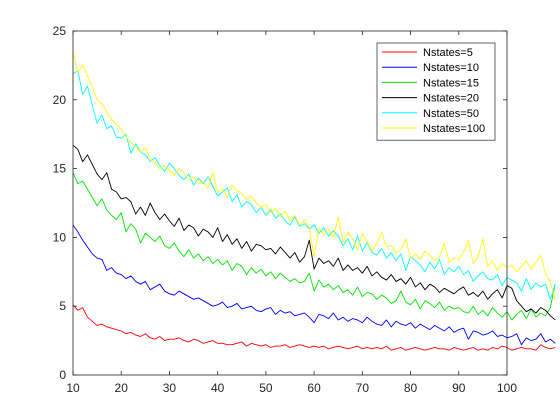 The width and height of the screenshot is (560, 420). What do you see at coordinates (507, 388) in the screenshot?
I see `x-tick-label: 100` at bounding box center [507, 388].